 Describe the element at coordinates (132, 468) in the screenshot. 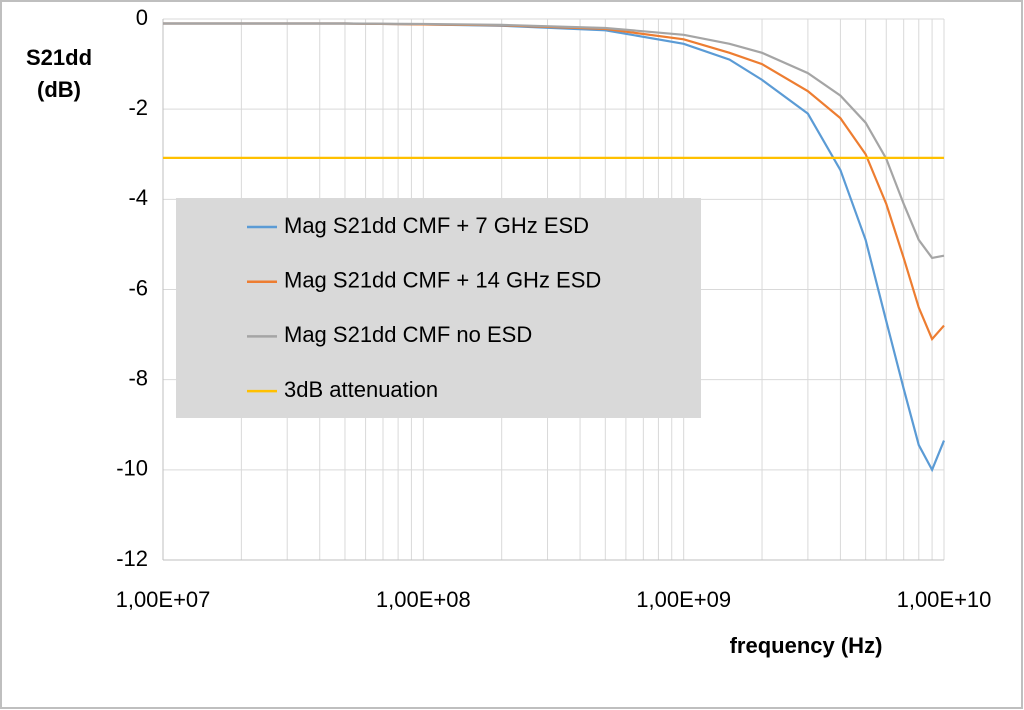

I see `y-tick-label: -10` at that location.